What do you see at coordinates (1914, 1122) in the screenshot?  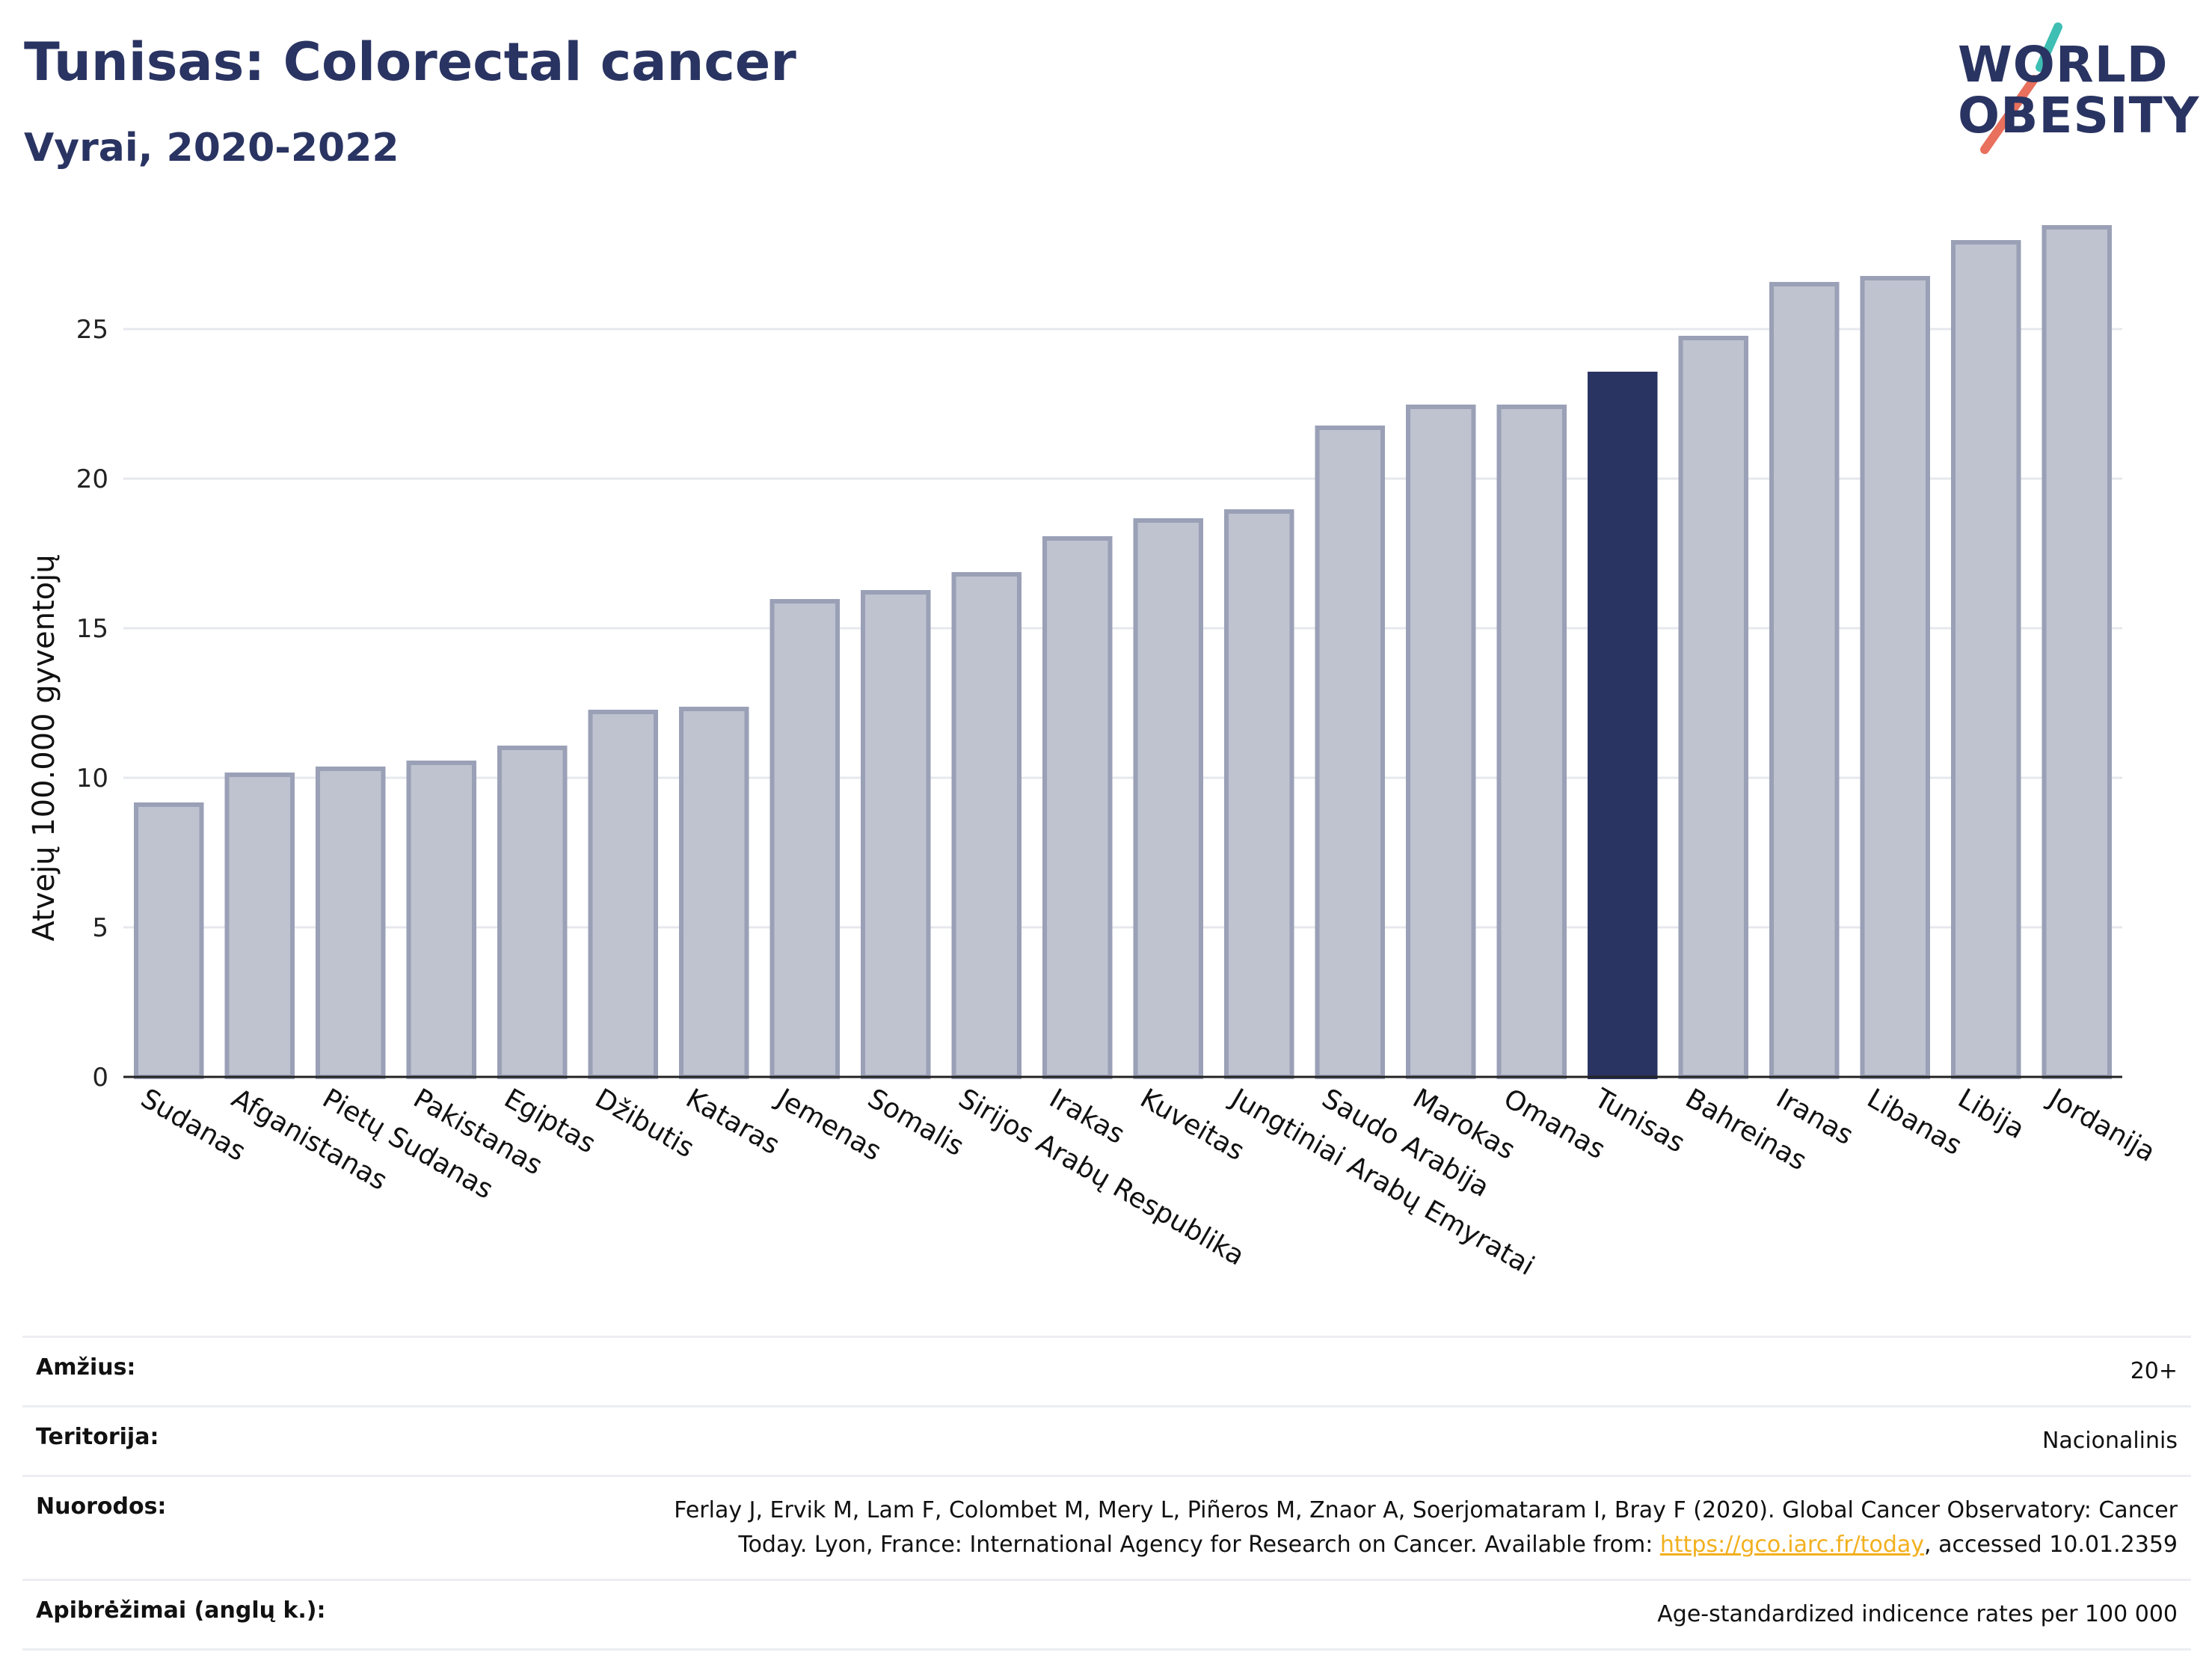 I see `x-tick-label: Libanas` at bounding box center [1914, 1122].